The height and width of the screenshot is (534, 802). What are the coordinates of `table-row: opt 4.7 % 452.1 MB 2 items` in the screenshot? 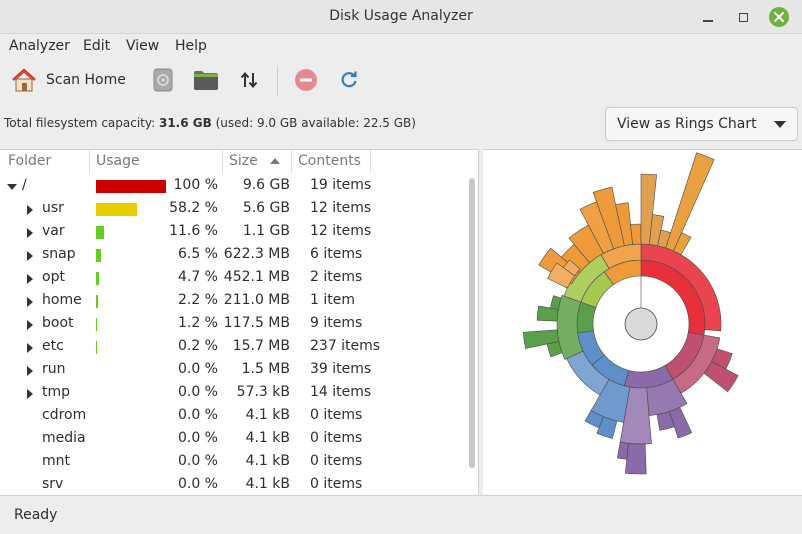 It's located at (233, 278).